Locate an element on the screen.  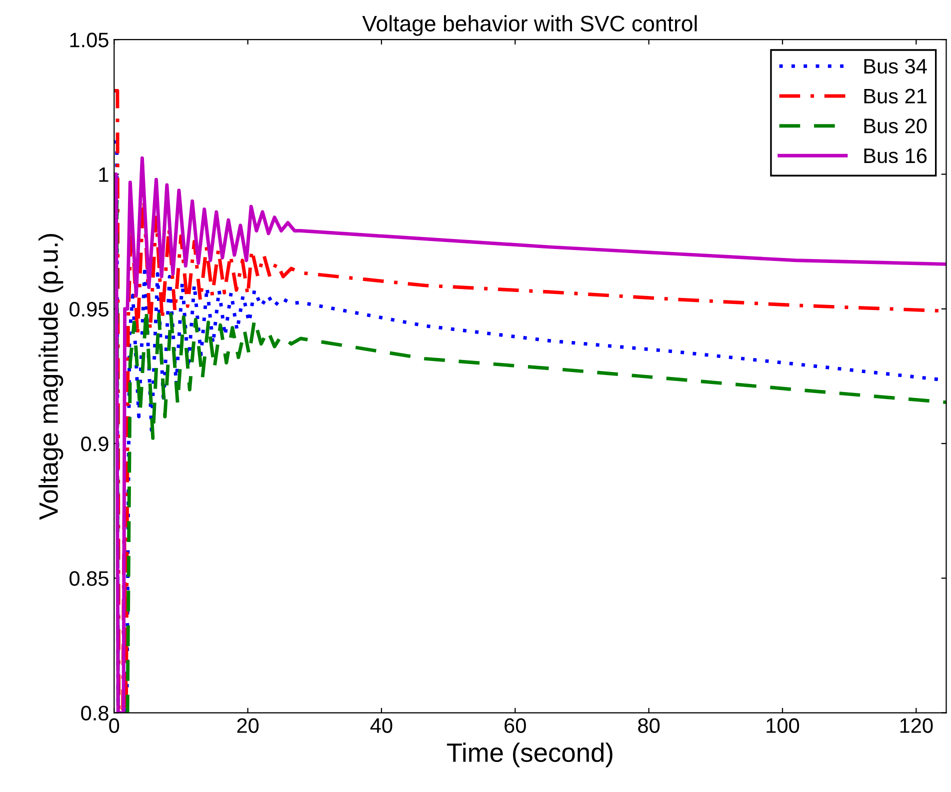
x-tick-label: 120 is located at coordinates (916, 725).